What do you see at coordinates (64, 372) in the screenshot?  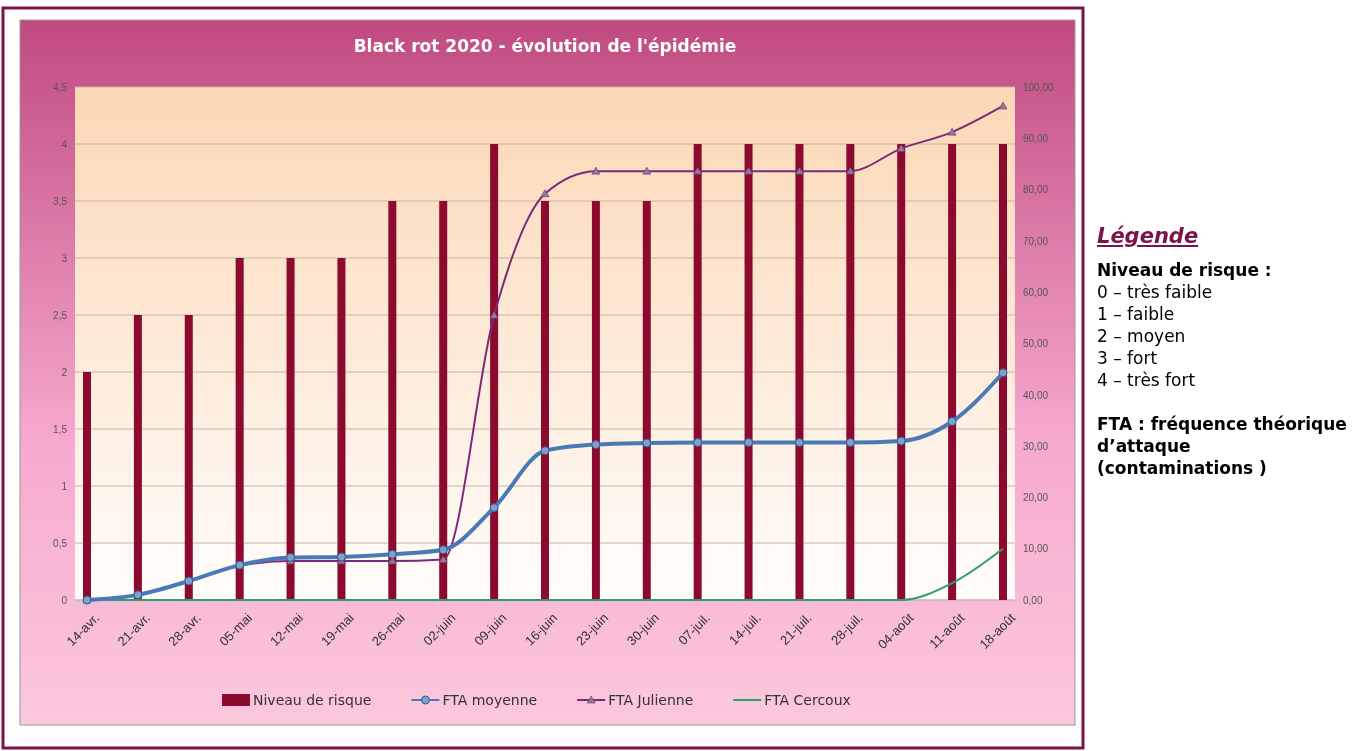 I see `y-tick-label: 2` at bounding box center [64, 372].